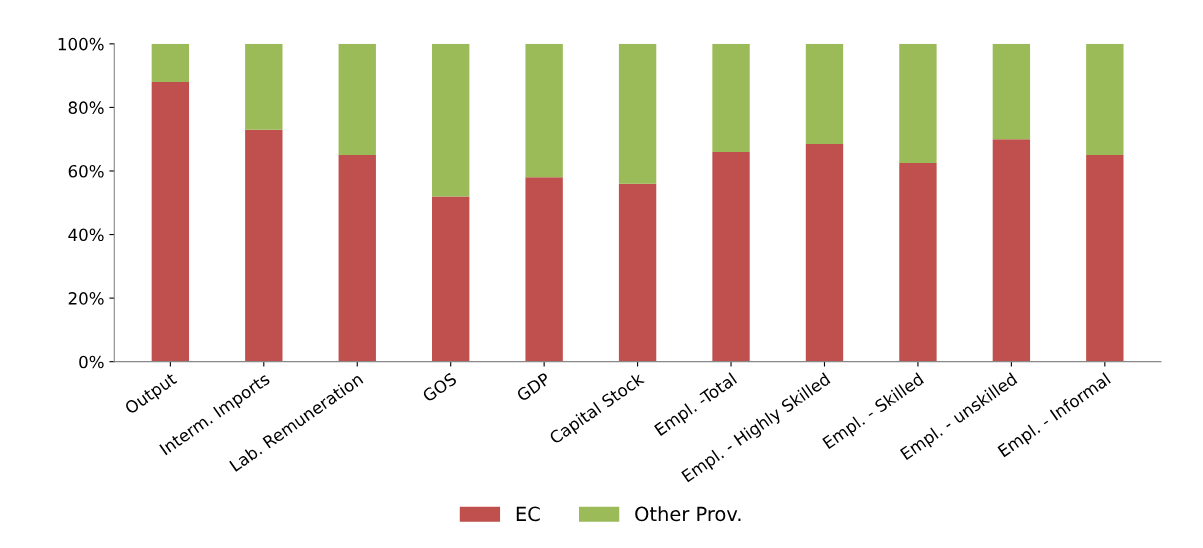 This screenshot has width=1203, height=548. Describe the element at coordinates (439, 387) in the screenshot. I see `x-tick-label: GOS` at that location.